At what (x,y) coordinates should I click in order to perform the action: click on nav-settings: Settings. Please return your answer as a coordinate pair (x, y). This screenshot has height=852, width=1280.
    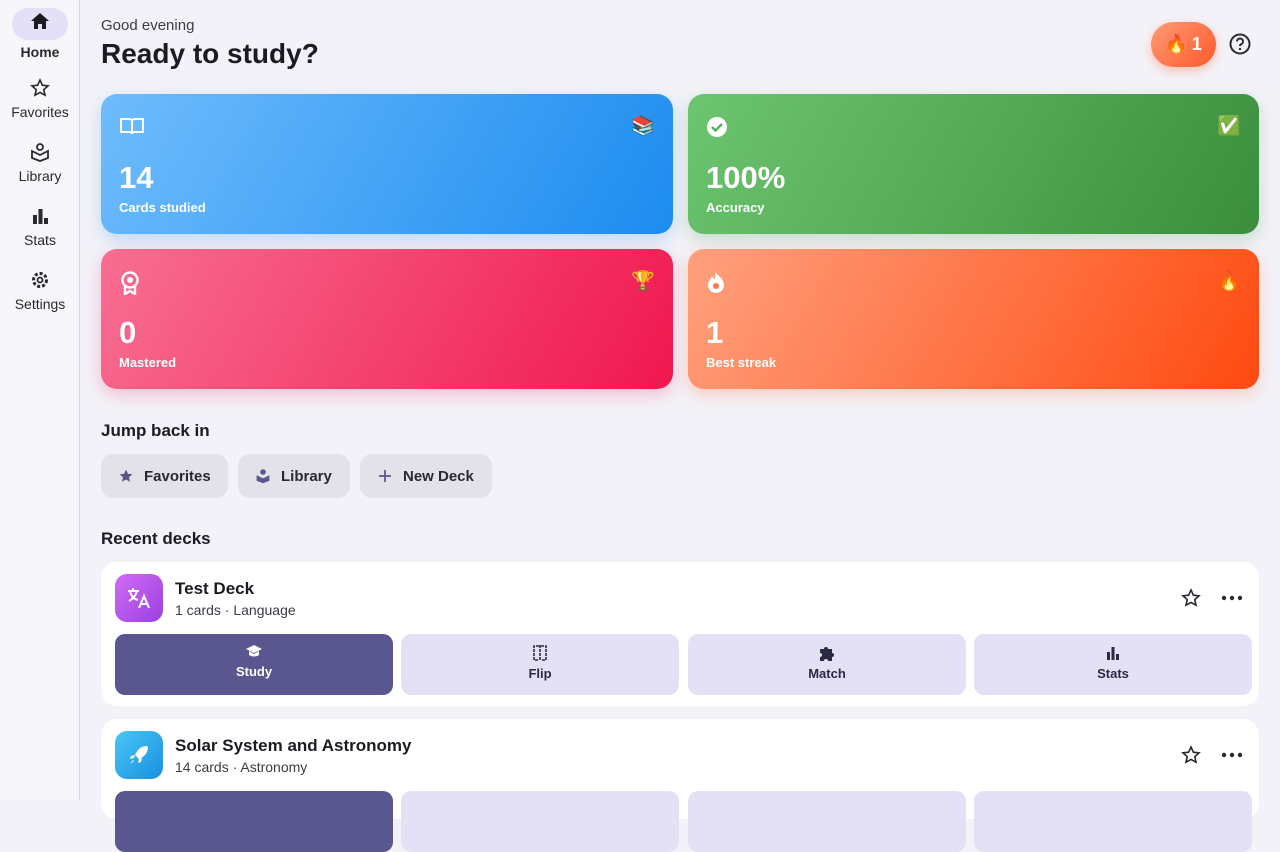
    Looking at the image, I should click on (40, 291).